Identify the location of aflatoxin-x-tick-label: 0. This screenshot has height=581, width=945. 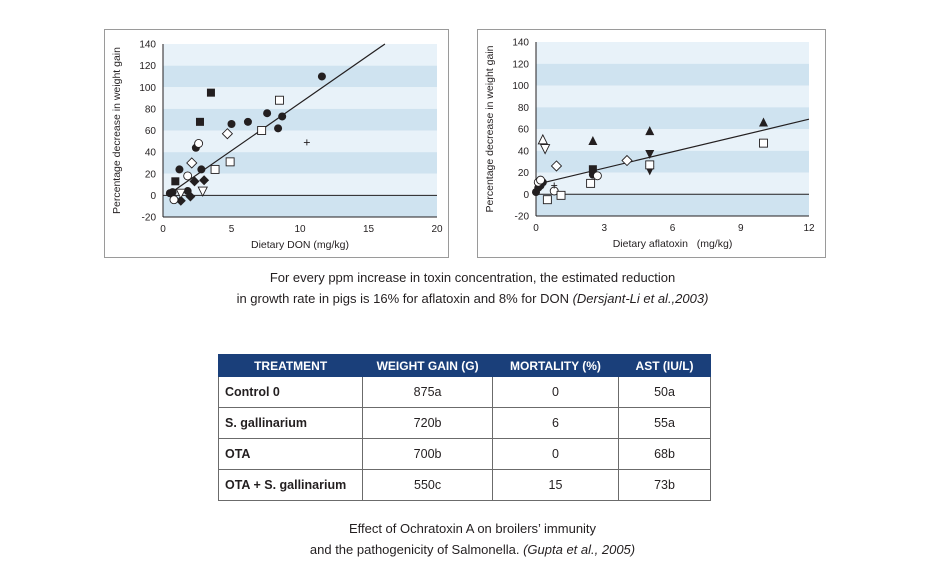
(536, 228).